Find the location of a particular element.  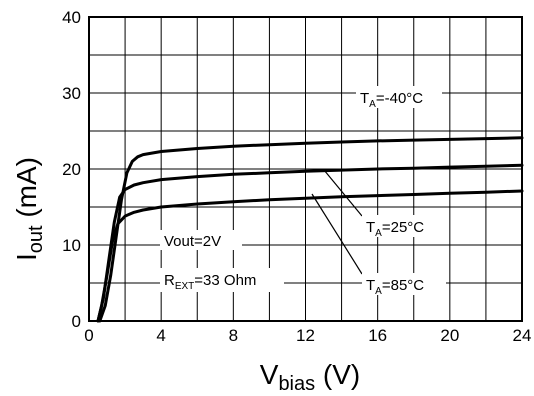

x-tick-label: 24 is located at coordinates (522, 335).